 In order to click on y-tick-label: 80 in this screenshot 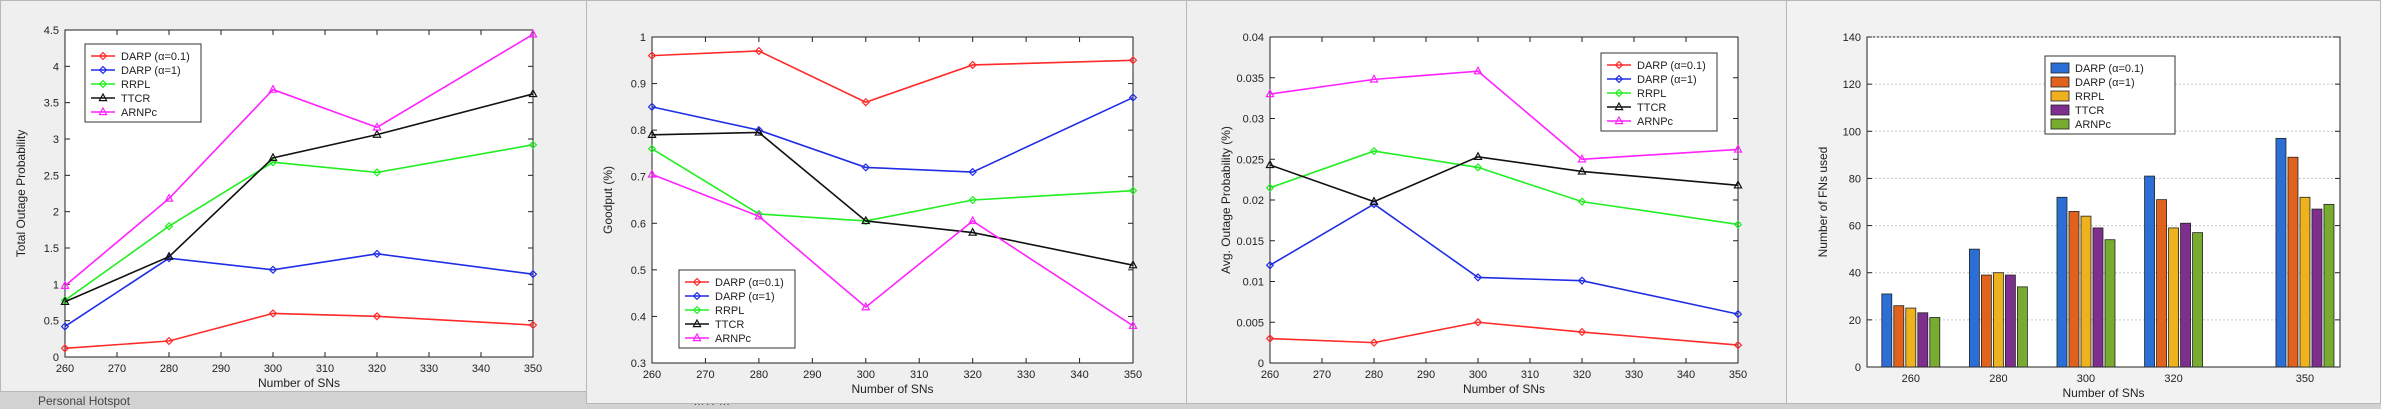, I will do `click(1855, 179)`.